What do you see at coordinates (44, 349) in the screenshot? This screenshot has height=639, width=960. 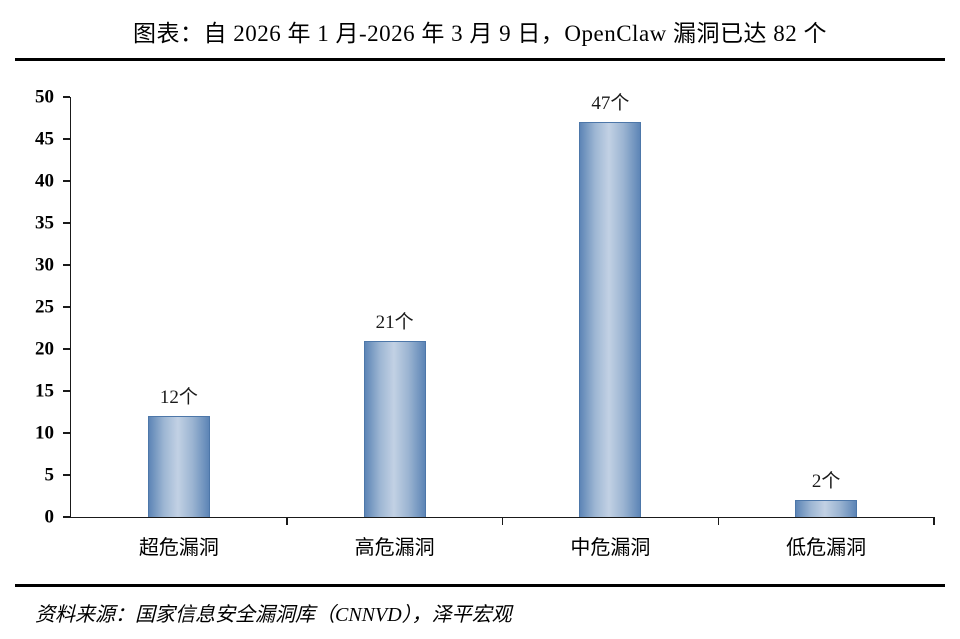 I see `y-axis-label: 20` at bounding box center [44, 349].